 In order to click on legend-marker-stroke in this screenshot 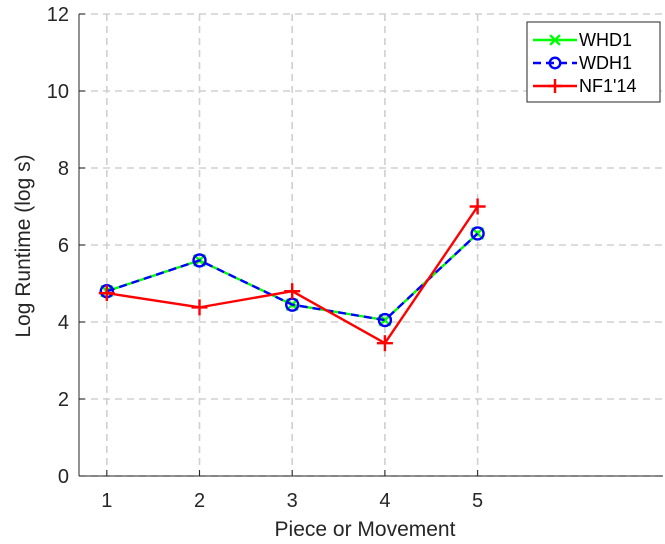, I will do `click(555, 40)`.